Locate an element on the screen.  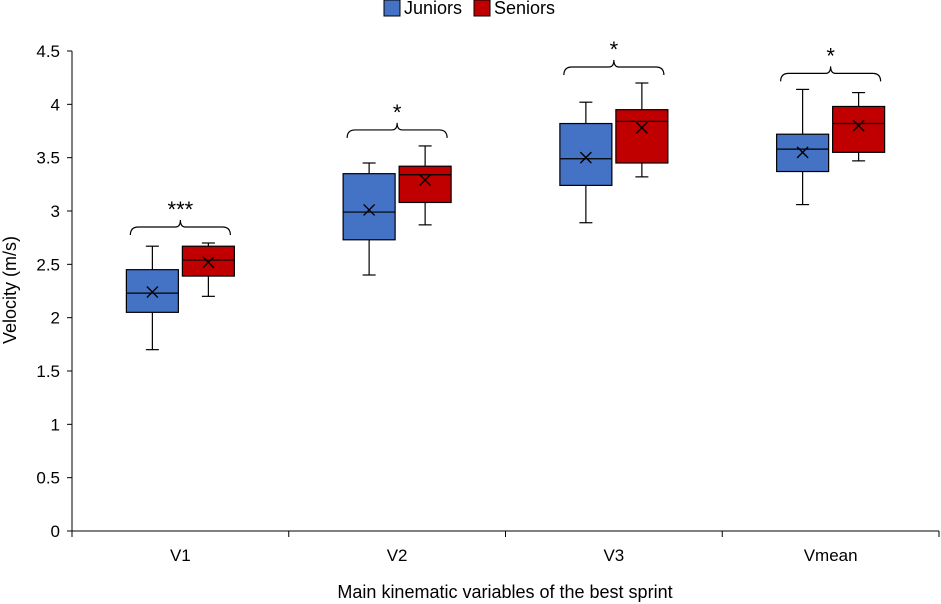
y-ticks: 0 0.5 1 1.5 2 2.5 3 3.5 4 4.5 is located at coordinates (54, 291).